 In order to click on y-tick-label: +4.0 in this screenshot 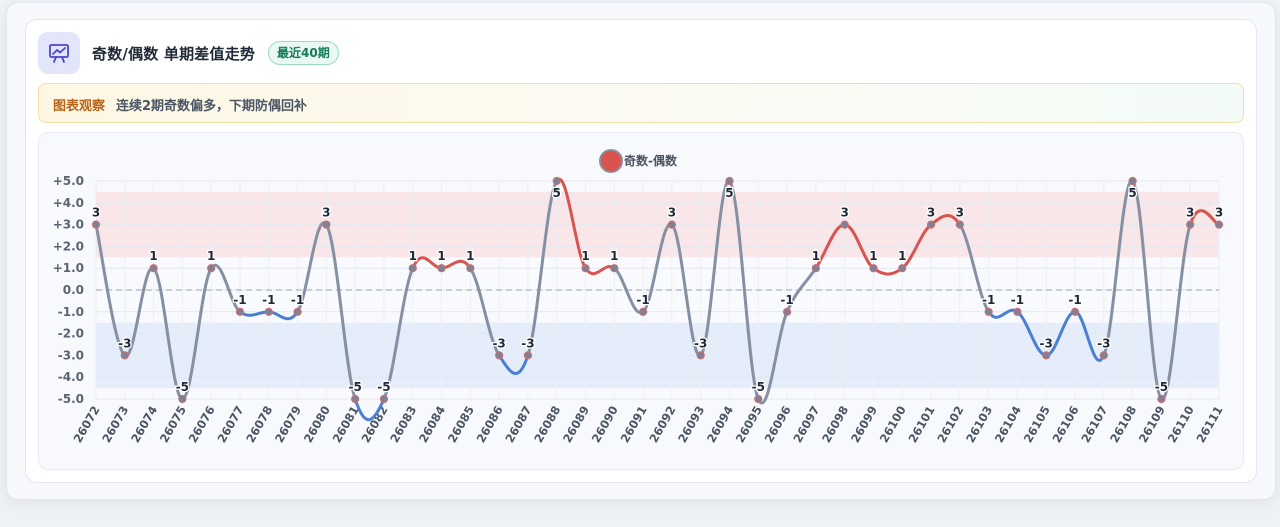, I will do `click(68, 203)`.